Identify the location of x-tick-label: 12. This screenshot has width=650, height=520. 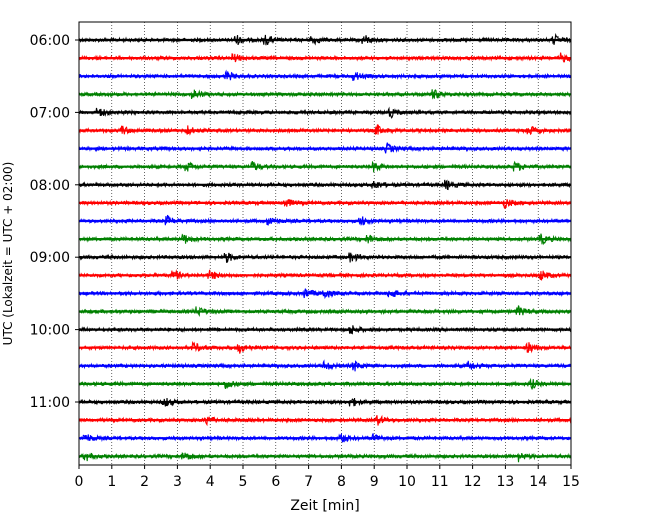
(473, 482).